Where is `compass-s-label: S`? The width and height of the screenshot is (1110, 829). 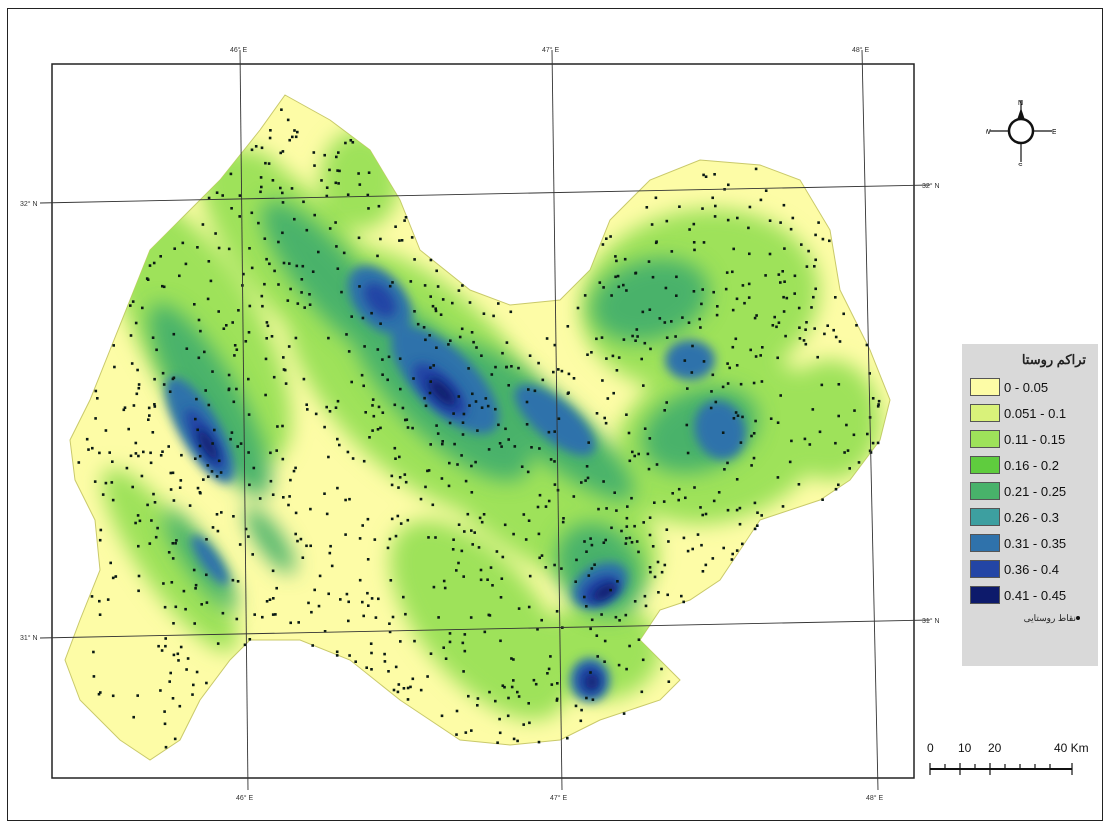
compass-s-label: S is located at coordinates (1020, 164).